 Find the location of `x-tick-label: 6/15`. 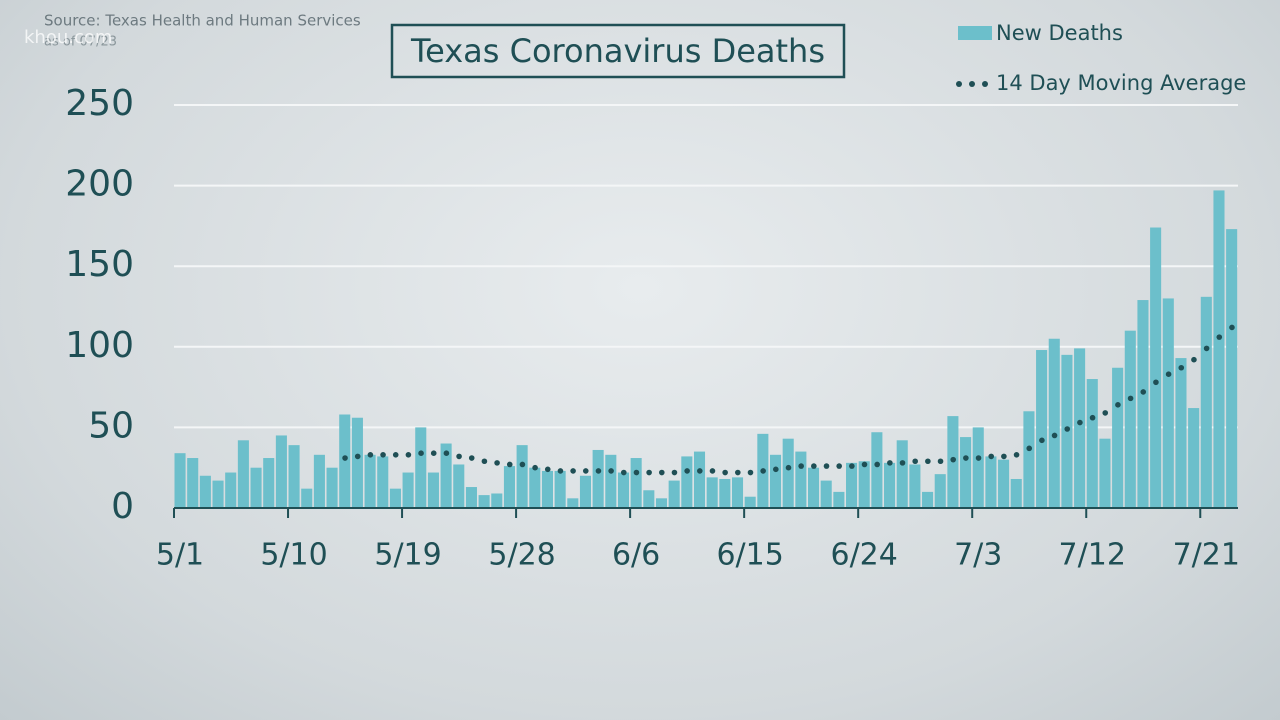

x-tick-label: 6/15 is located at coordinates (749, 555).